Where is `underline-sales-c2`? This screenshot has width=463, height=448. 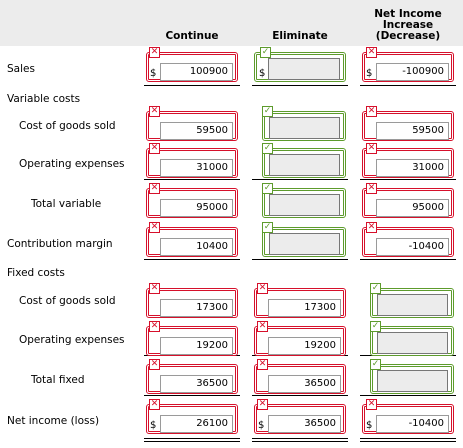 underline-sales-c2 is located at coordinates (300, 85).